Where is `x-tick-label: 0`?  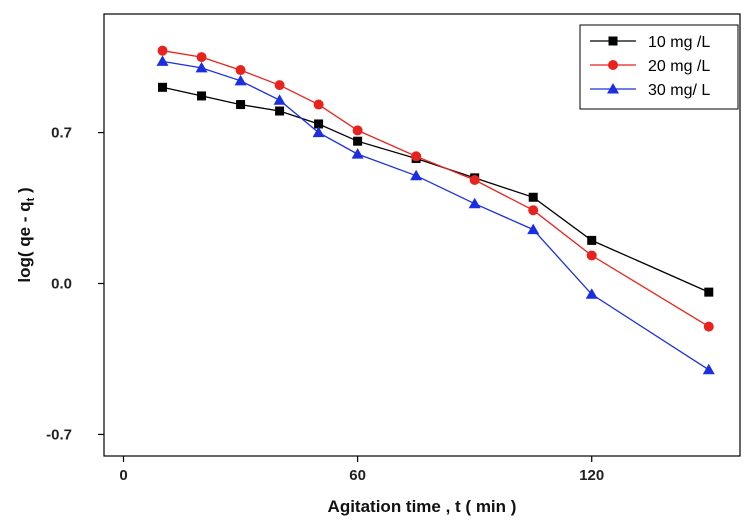 x-tick-label: 0 is located at coordinates (123, 475).